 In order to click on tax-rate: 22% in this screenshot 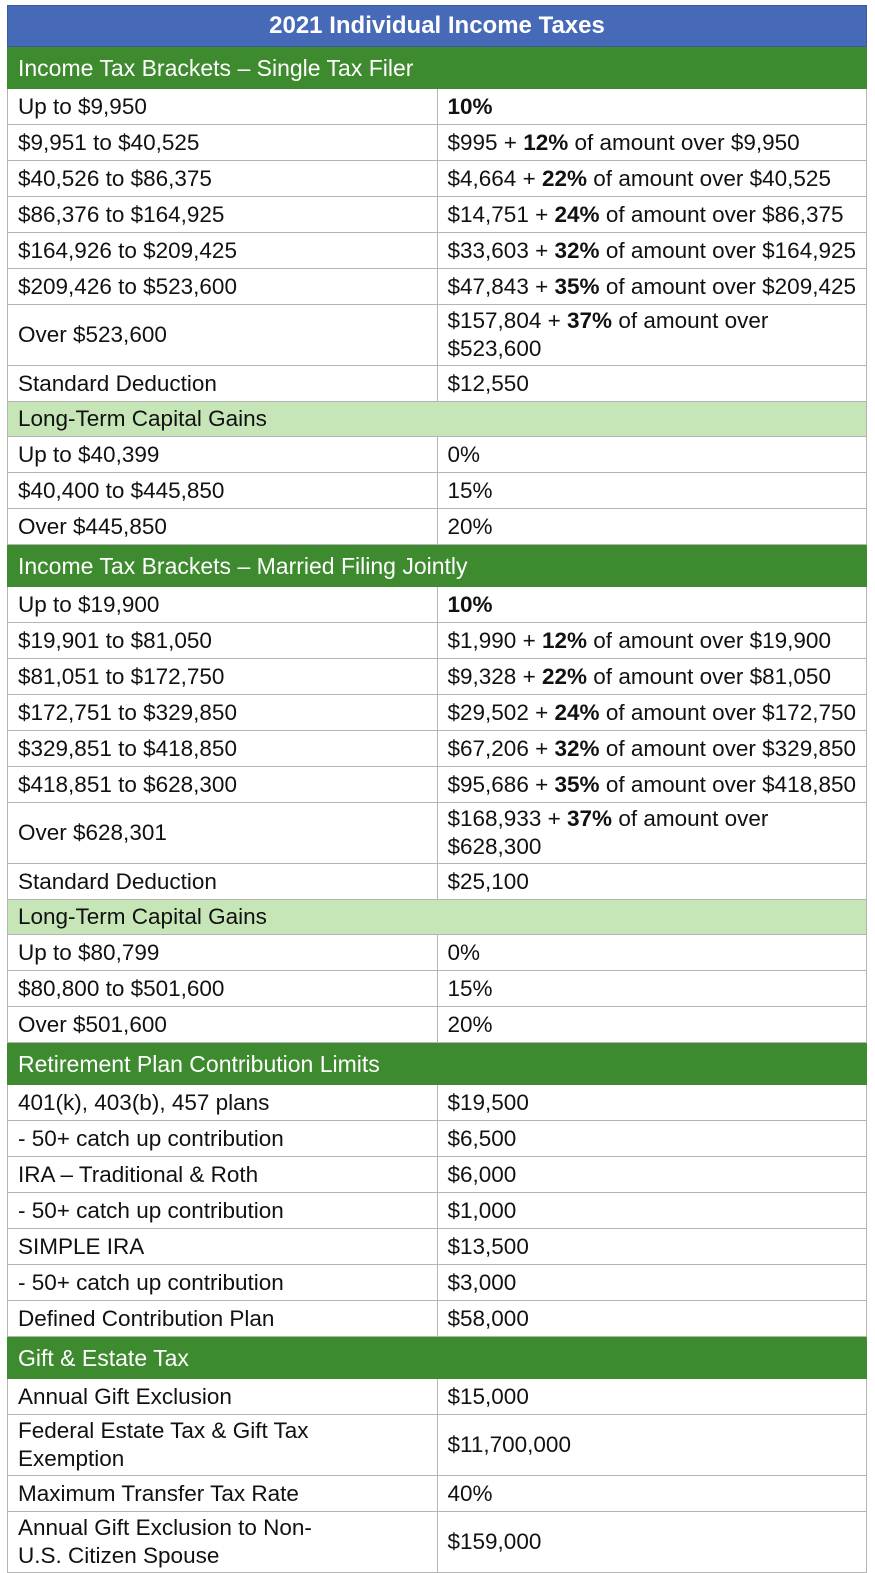, I will do `click(564, 676)`.